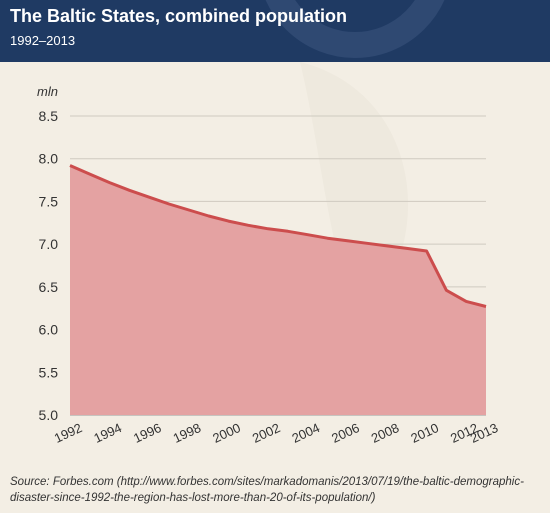  Describe the element at coordinates (49, 415) in the screenshot. I see `y-tick-label: 5.0` at that location.